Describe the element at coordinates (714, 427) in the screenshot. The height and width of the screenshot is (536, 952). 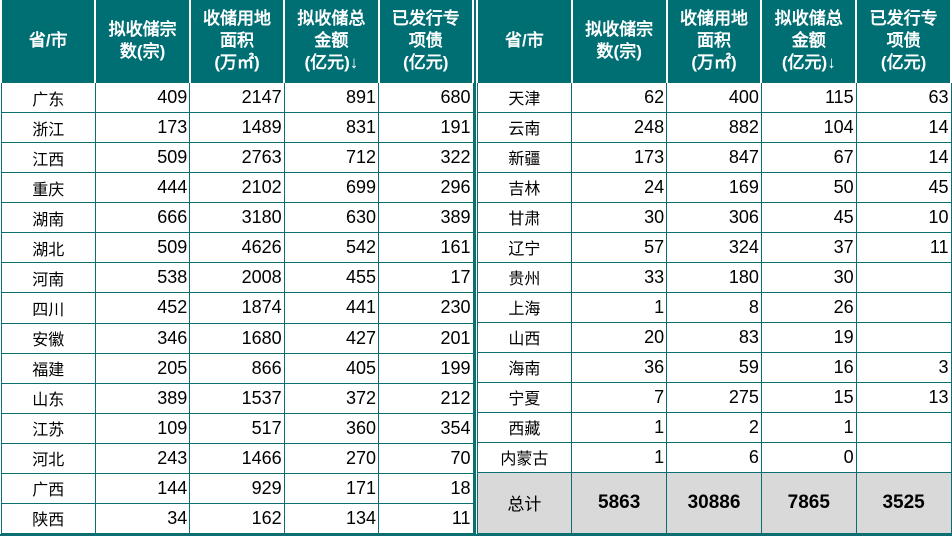
I see `table-row: 西藏 1 2 1` at that location.